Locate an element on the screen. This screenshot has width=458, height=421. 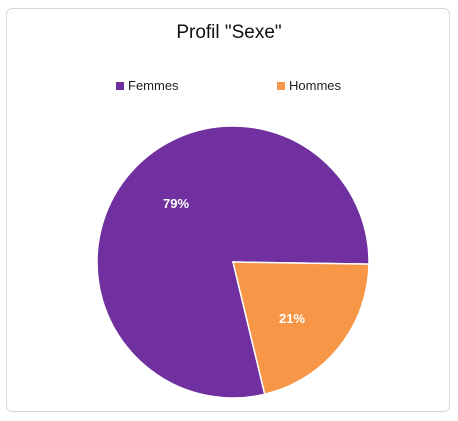
legend-item-hommes: Hommes is located at coordinates (309, 85).